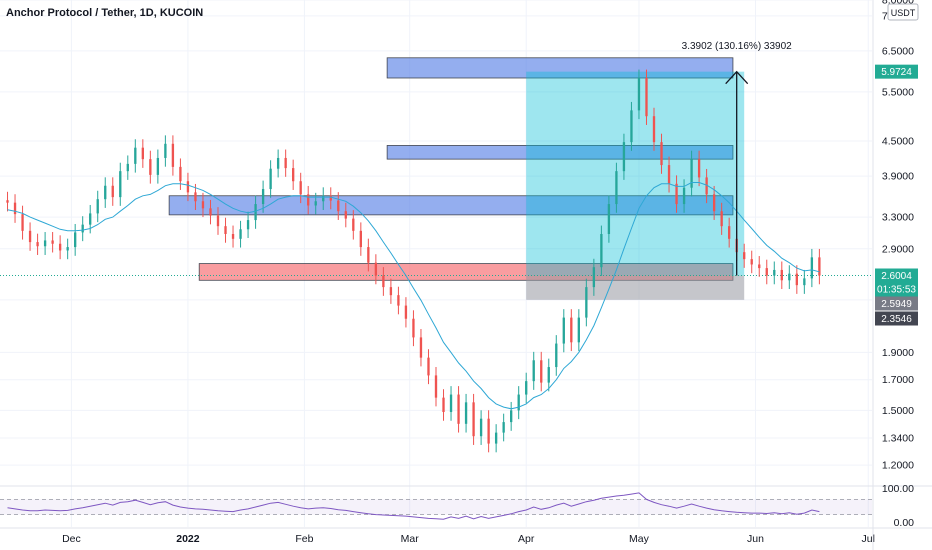  I want to click on price-tick-label: 8.0000, so click(898, 3).